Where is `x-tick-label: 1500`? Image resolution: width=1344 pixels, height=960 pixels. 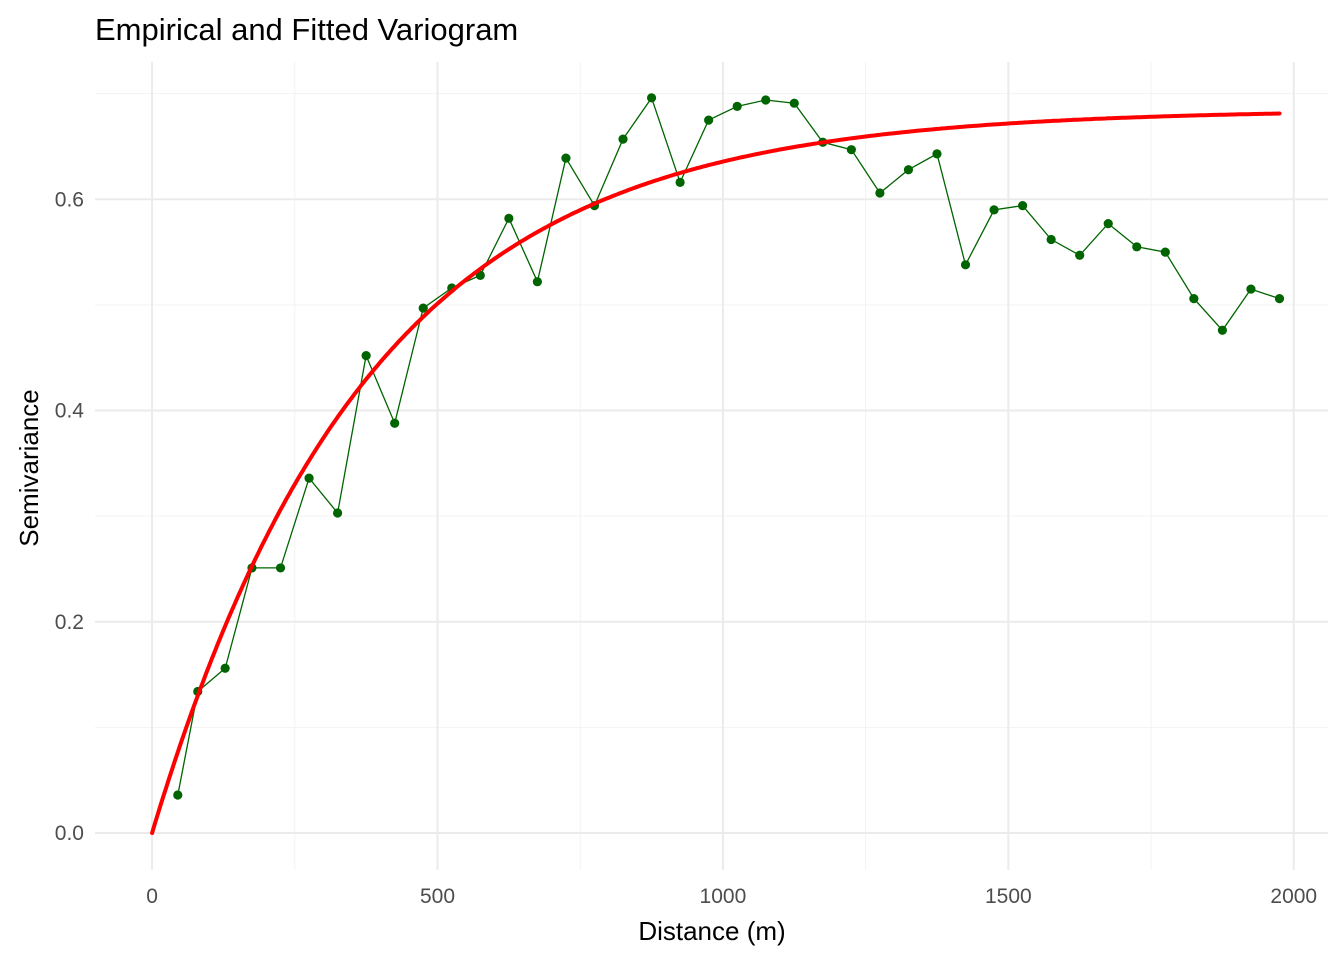 x-tick-label: 1500 is located at coordinates (1008, 896).